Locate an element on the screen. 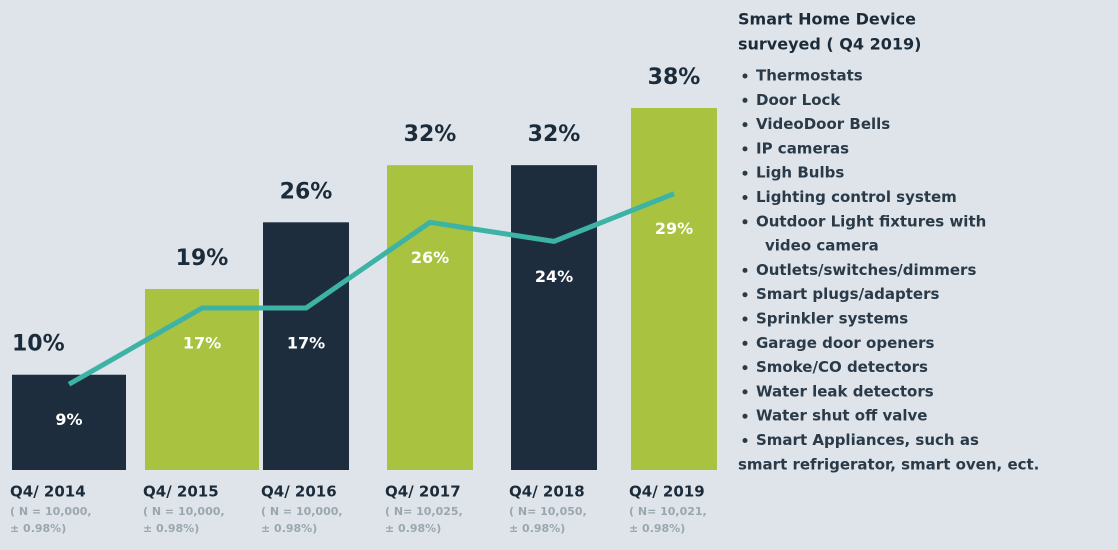 The image size is (1118, 550). sidebar-title: Smart Home Device is located at coordinates (827, 19).